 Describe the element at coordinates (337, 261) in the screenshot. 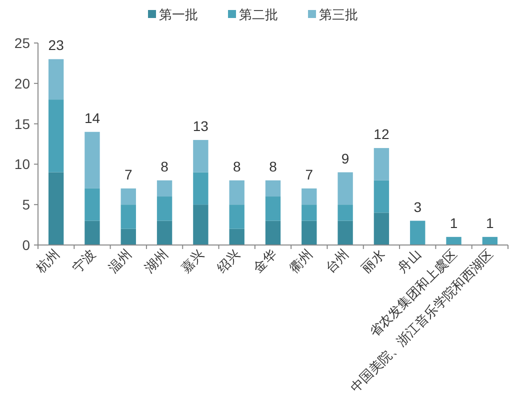

I see `x-tick-label: 台州` at that location.